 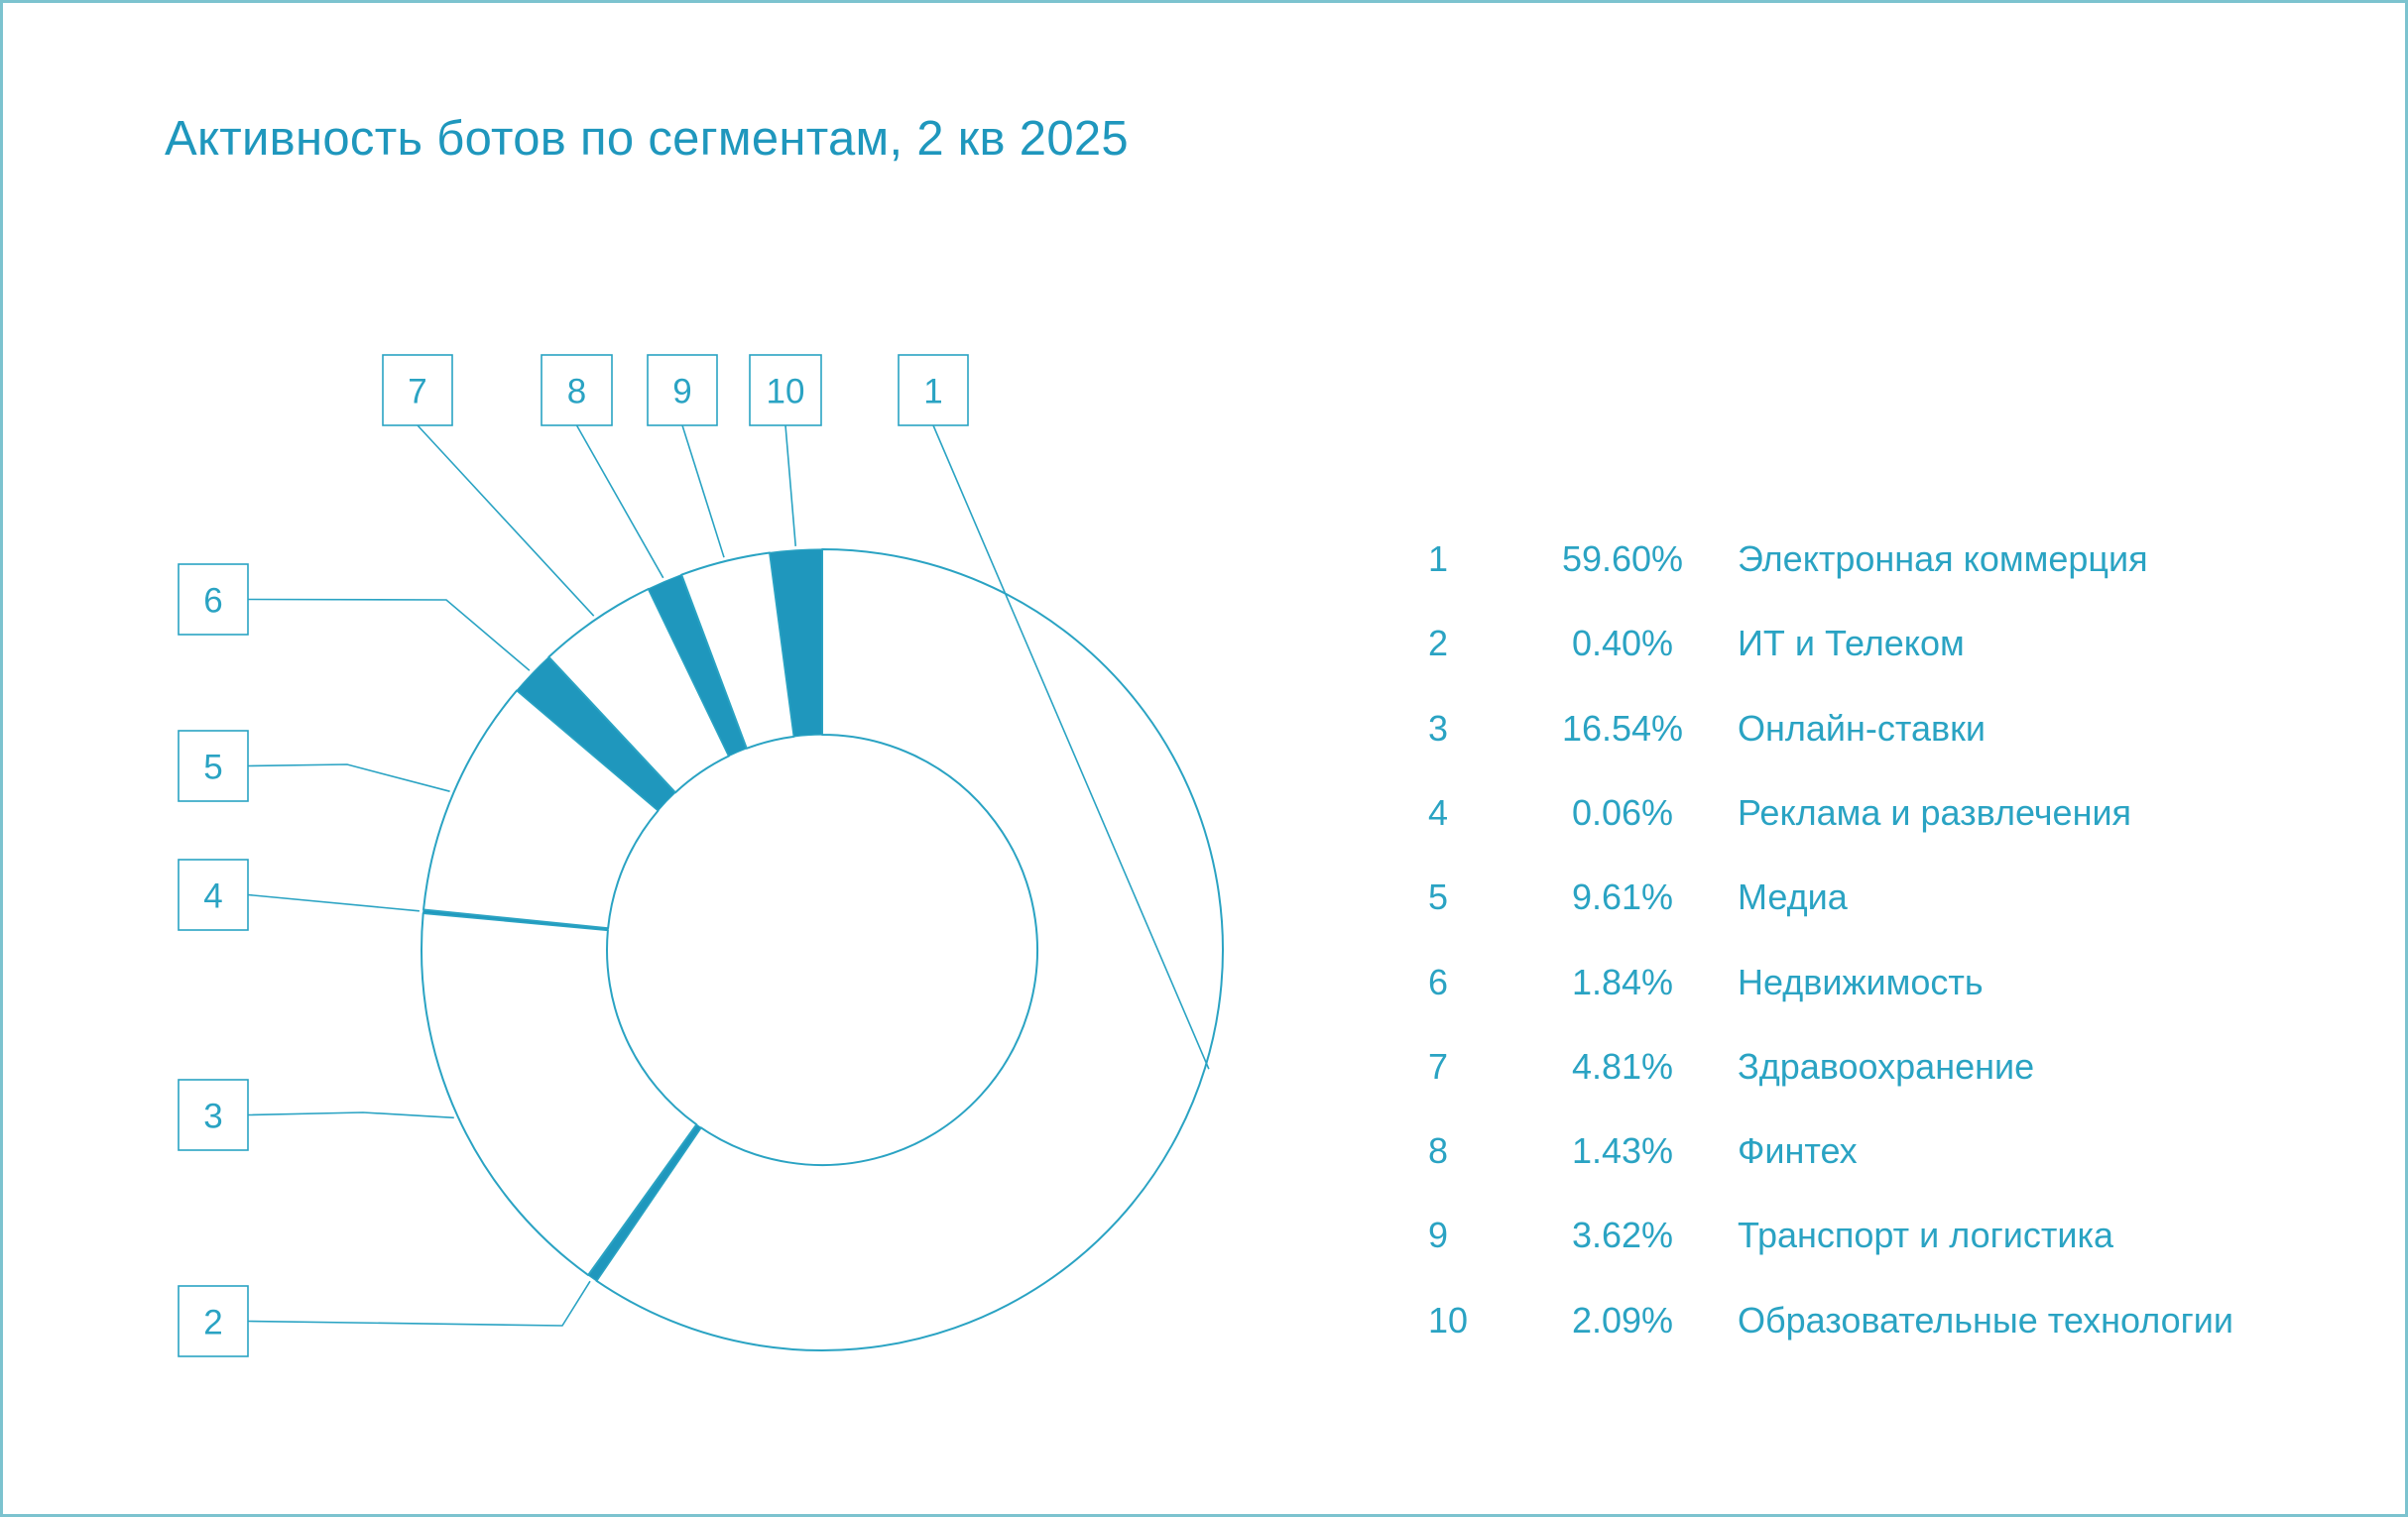 What do you see at coordinates (1438, 728) in the screenshot?
I see `legend-number: 3` at bounding box center [1438, 728].